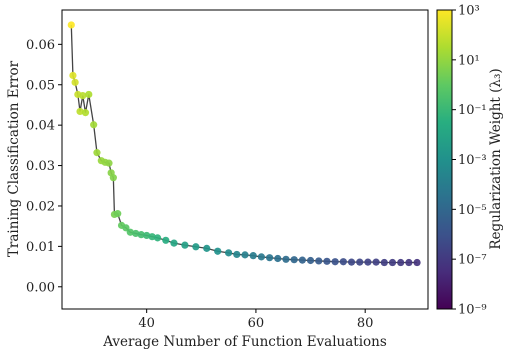 The height and width of the screenshot is (359, 505). Describe the element at coordinates (40, 287) in the screenshot. I see `y-tick-label: 0.00` at that location.